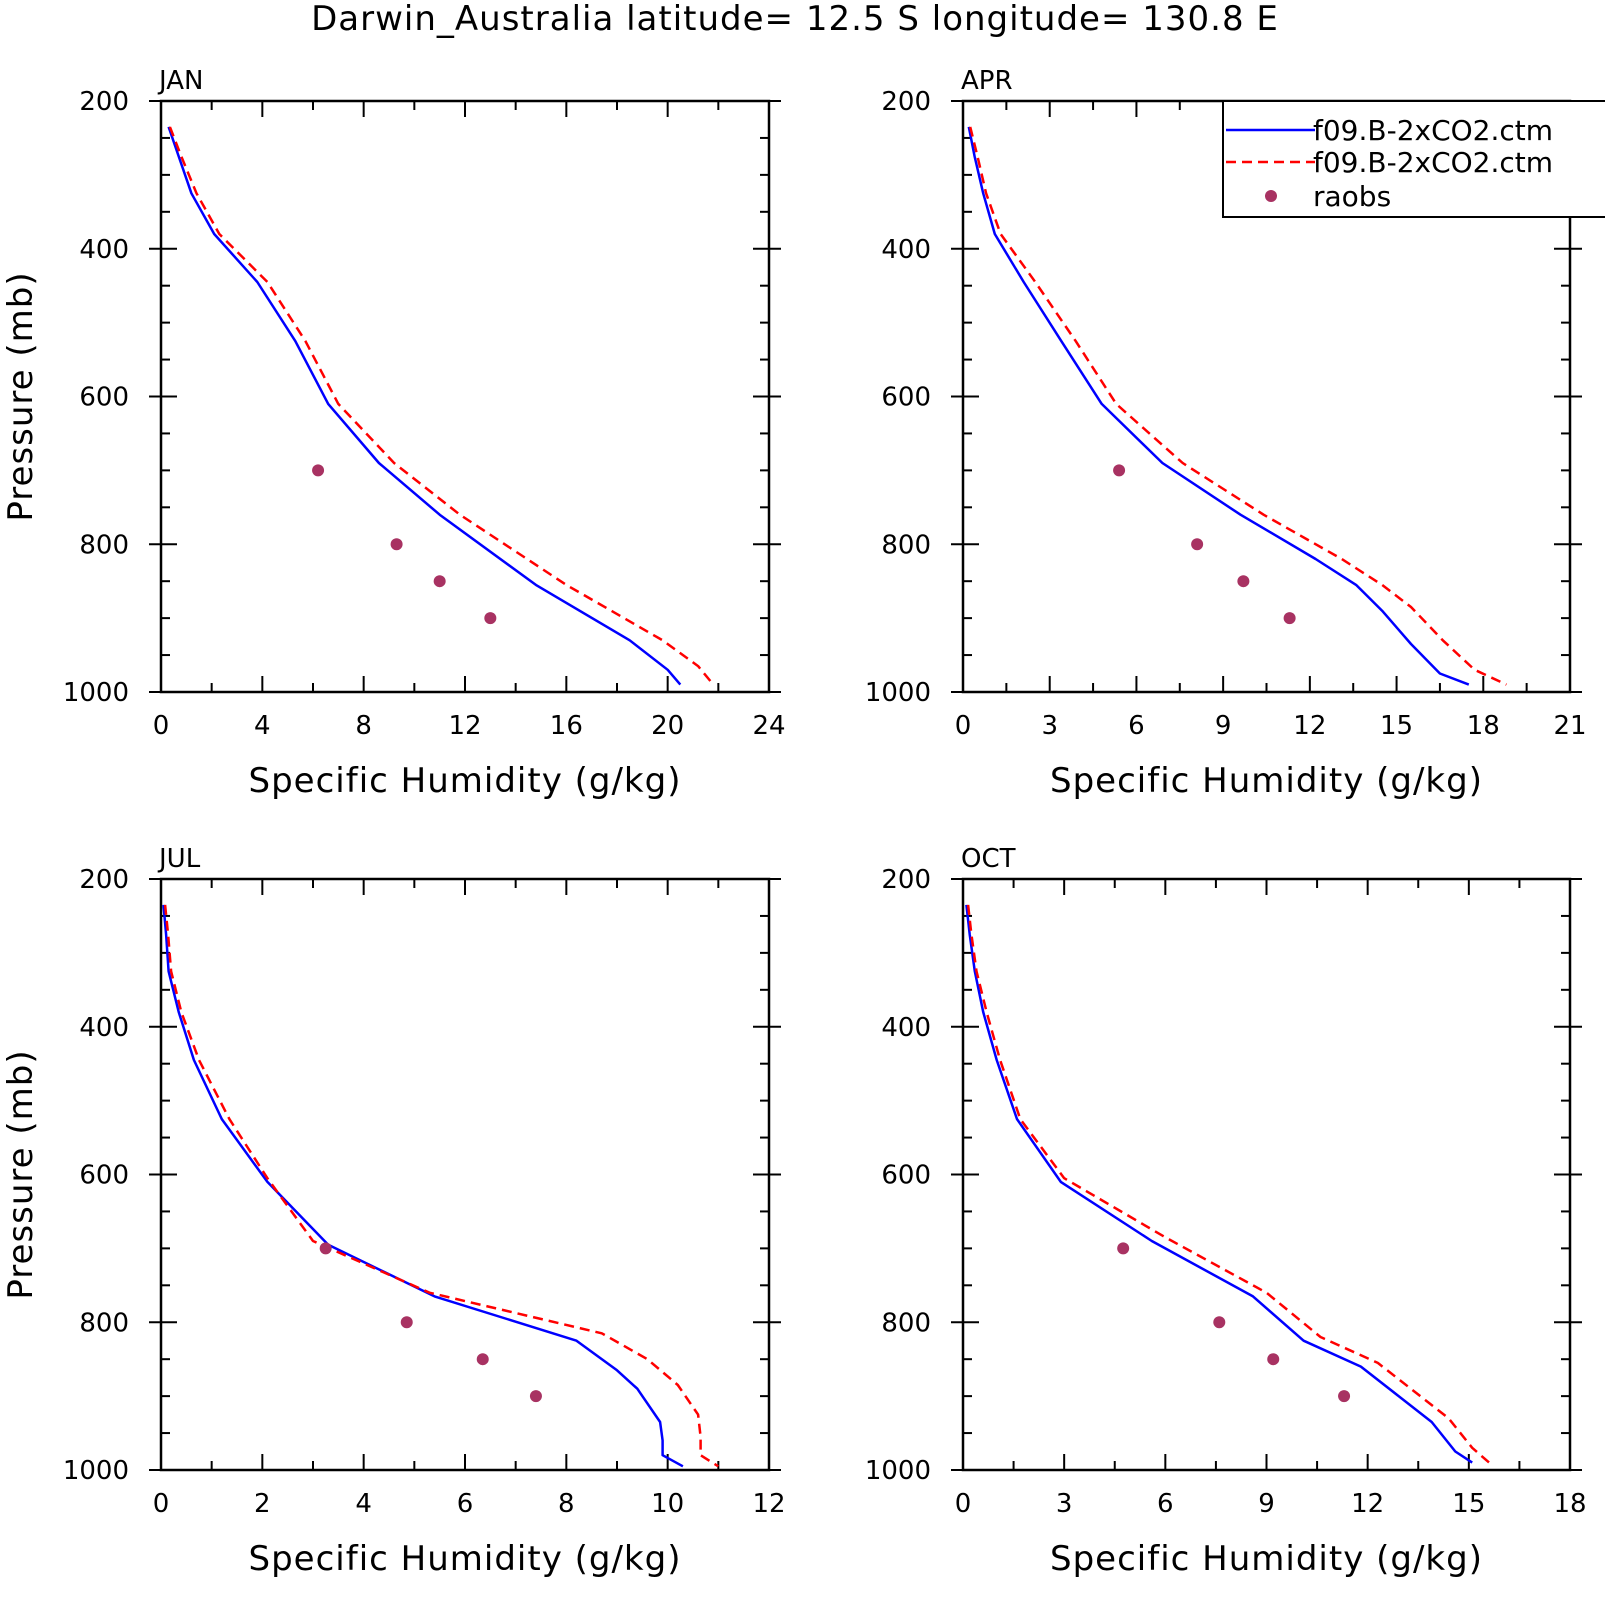 This screenshot has height=1602, width=1605. I want to click on x-tick-label: 24, so click(768, 726).